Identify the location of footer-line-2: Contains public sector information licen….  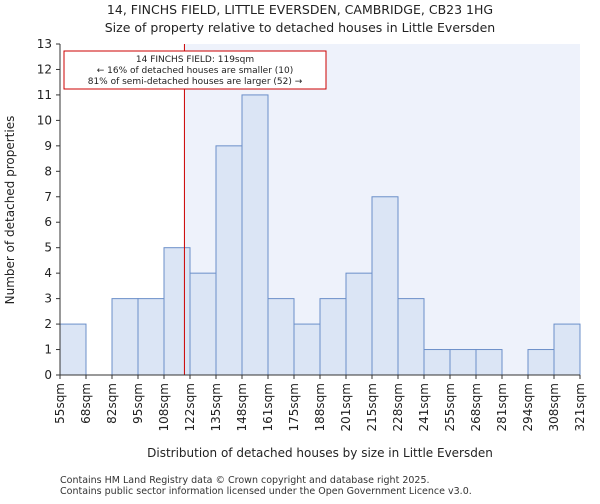
(266, 491).